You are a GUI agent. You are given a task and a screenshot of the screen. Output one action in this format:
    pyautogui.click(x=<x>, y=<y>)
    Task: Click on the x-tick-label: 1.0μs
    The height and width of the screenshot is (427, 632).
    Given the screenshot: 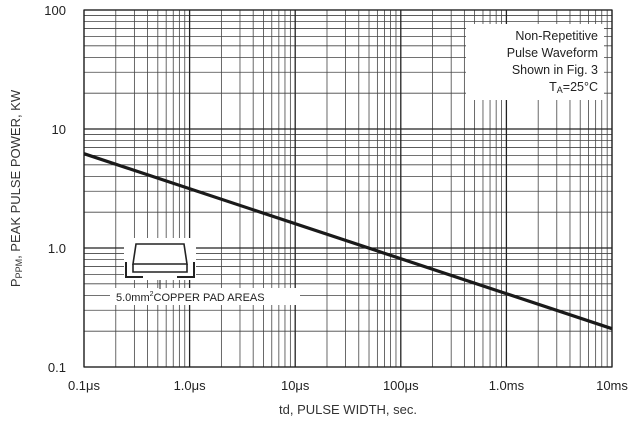 What is the action you would take?
    pyautogui.click(x=190, y=385)
    